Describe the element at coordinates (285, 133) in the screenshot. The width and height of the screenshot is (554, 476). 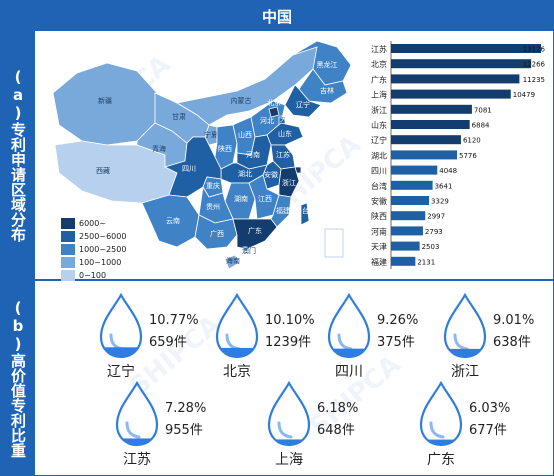
I see `province-label: 山东` at that location.